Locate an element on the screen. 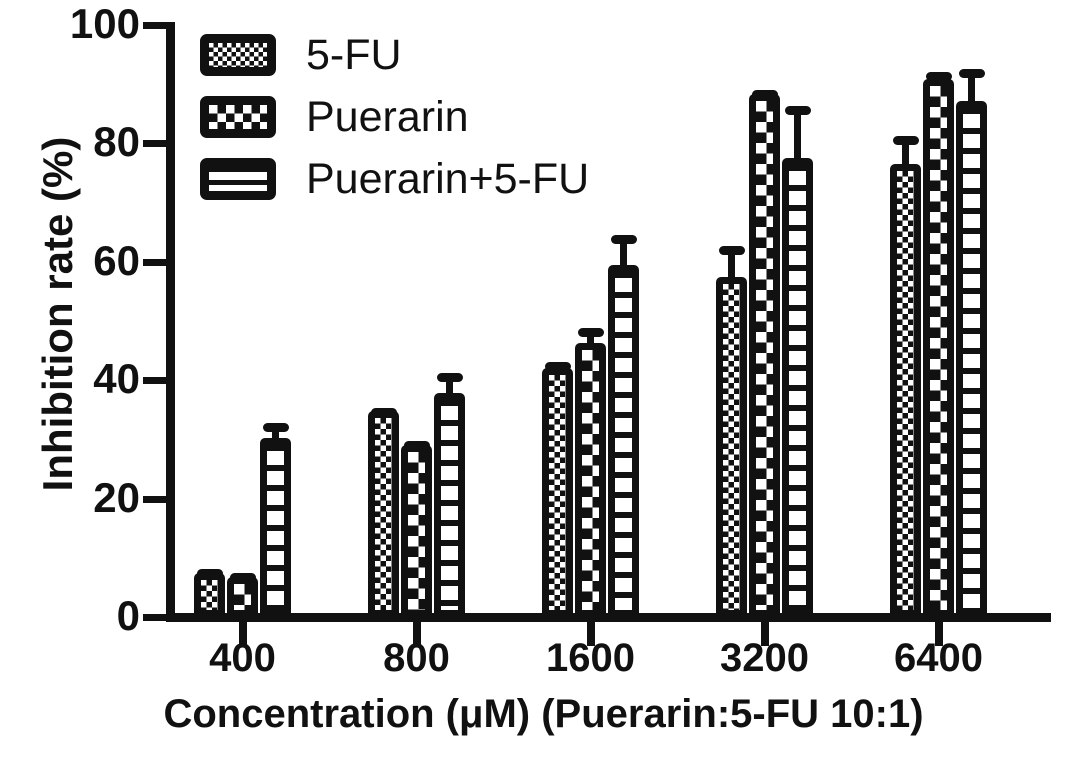 This screenshot has height=763, width=1087. y-tick-label: 0 is located at coordinates (128, 615).